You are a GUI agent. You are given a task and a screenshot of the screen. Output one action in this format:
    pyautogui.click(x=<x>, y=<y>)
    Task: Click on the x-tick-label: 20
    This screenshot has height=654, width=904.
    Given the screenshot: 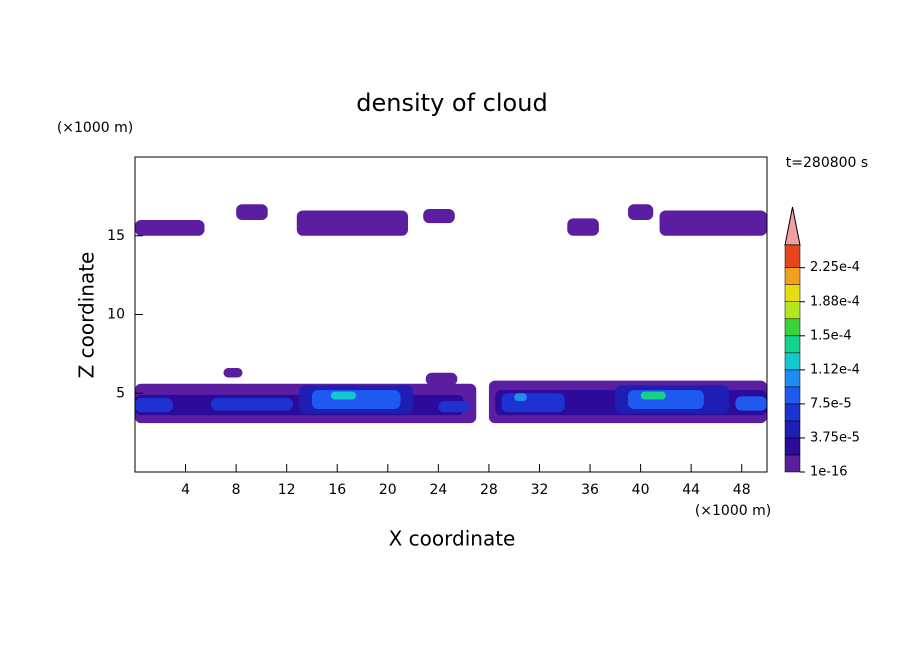 What is the action you would take?
    pyautogui.click(x=388, y=490)
    